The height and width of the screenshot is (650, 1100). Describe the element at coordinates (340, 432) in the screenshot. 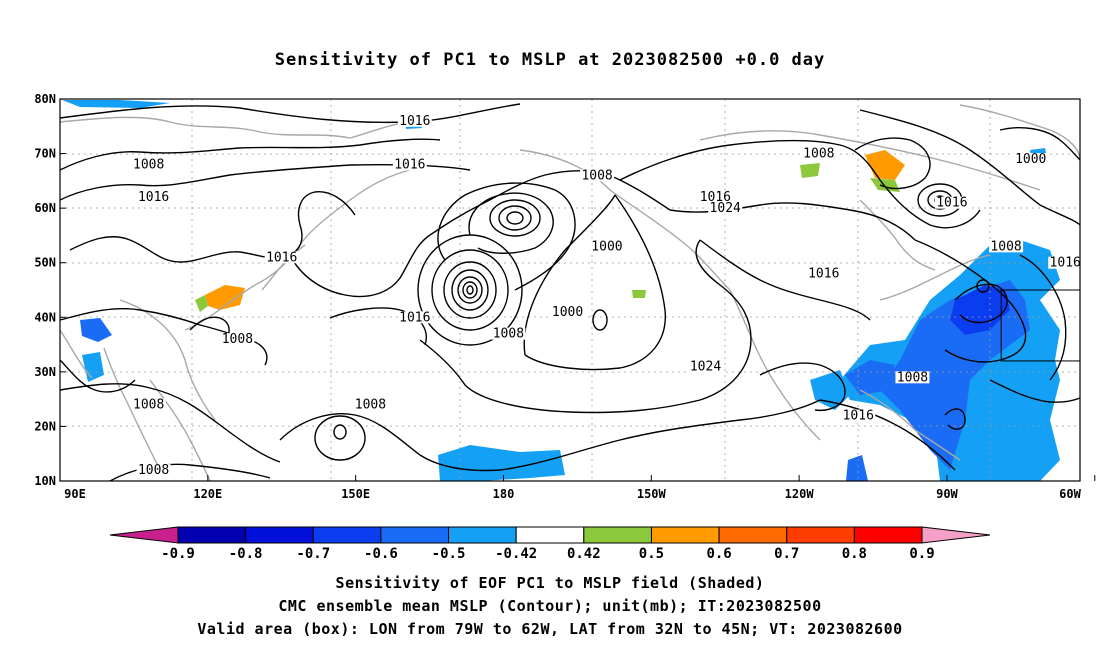

I see `contour-pacific-1008-small` at that location.